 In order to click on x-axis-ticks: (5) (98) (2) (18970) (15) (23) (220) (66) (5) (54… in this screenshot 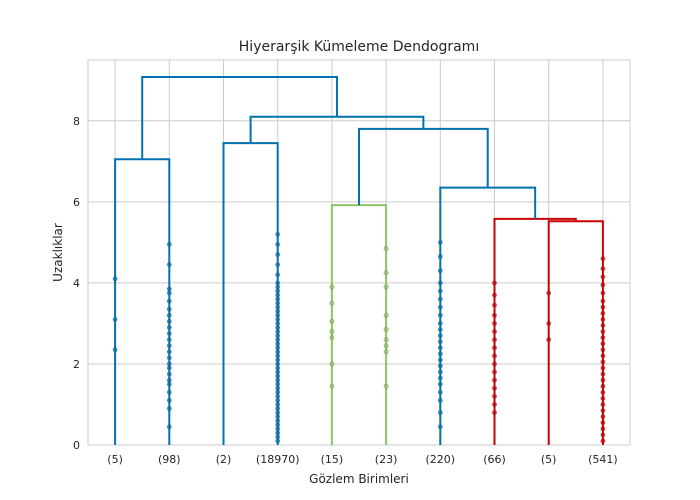, I will do `click(362, 459)`.